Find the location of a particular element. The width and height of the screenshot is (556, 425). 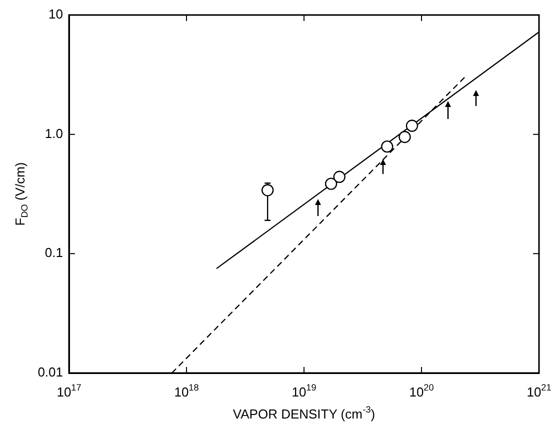

y-axis-title: FDO (V/cm) is located at coordinates (21, 194).